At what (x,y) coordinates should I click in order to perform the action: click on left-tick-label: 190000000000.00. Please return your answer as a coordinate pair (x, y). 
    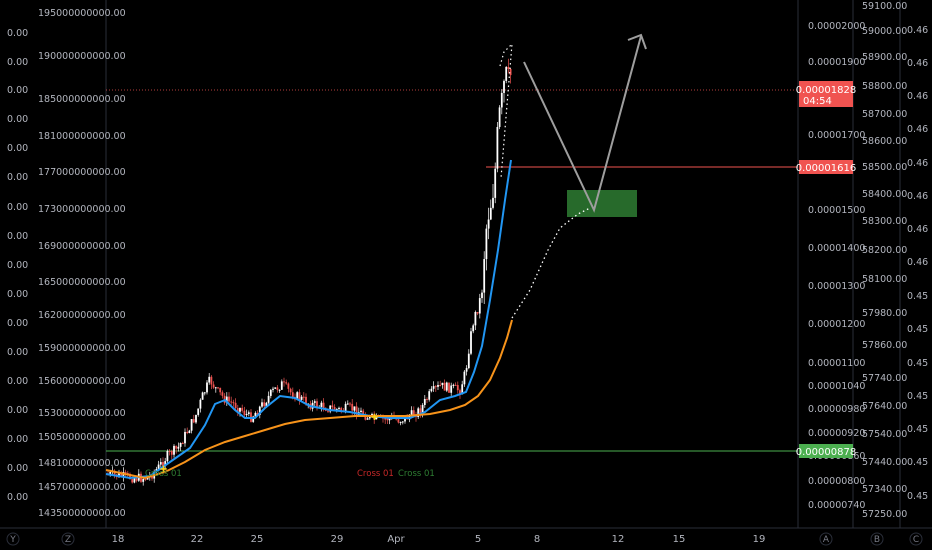
    Looking at the image, I should click on (82, 56).